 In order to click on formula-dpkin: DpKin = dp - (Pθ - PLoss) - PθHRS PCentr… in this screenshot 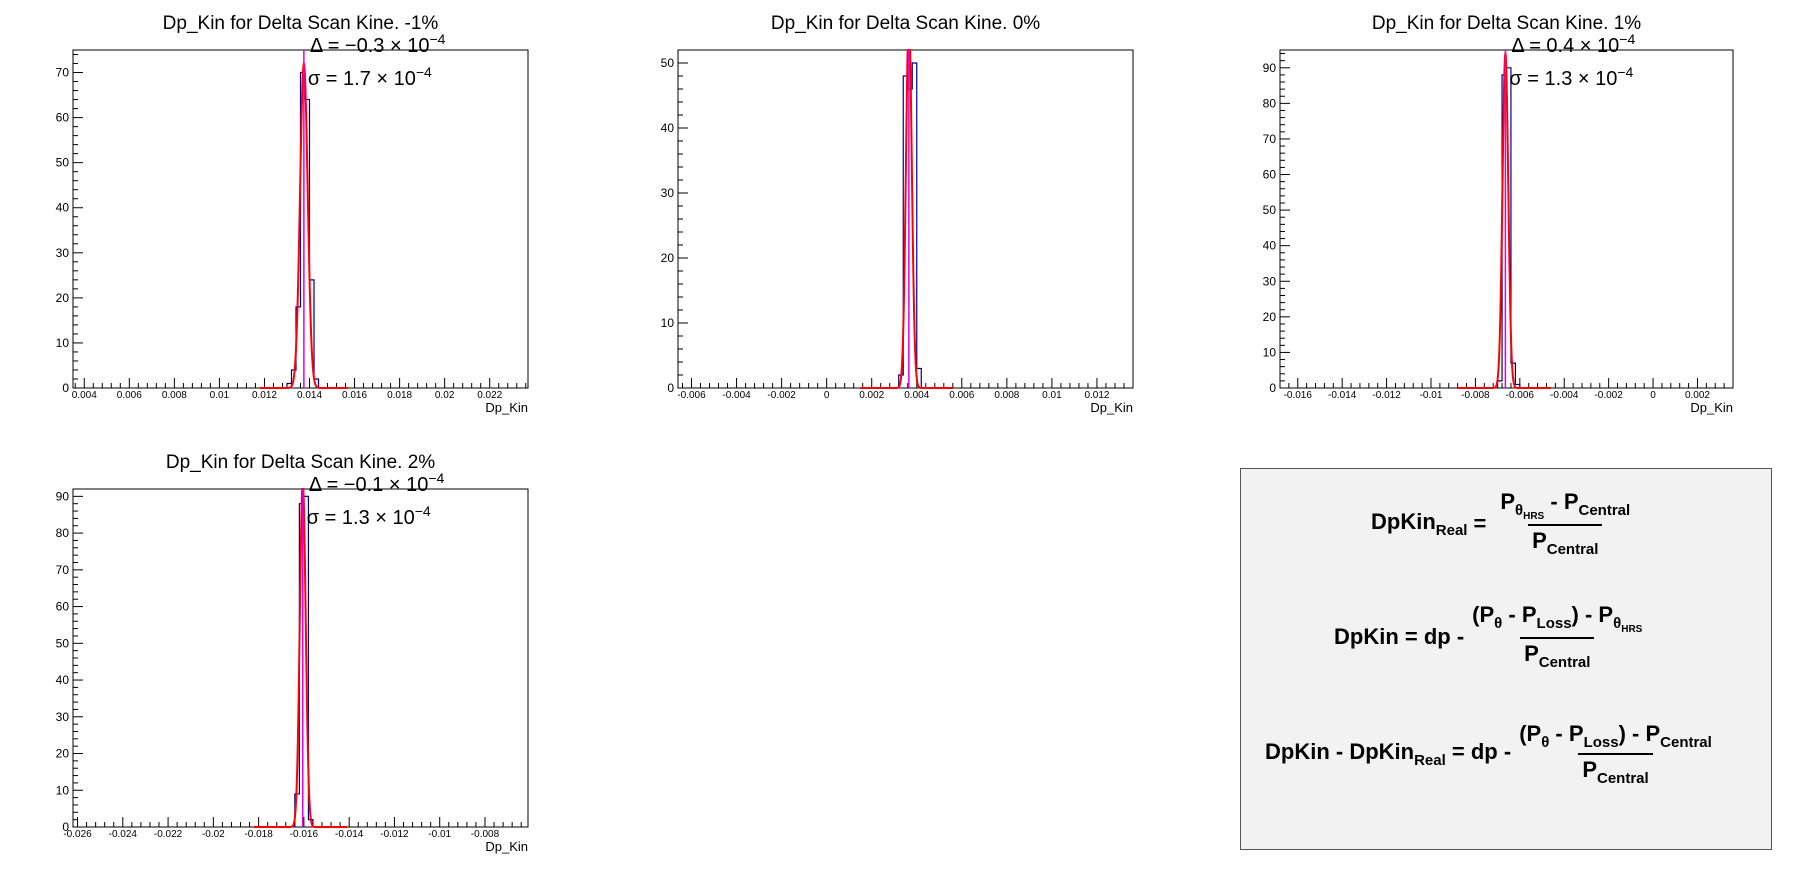, I will do `click(1492, 636)`.